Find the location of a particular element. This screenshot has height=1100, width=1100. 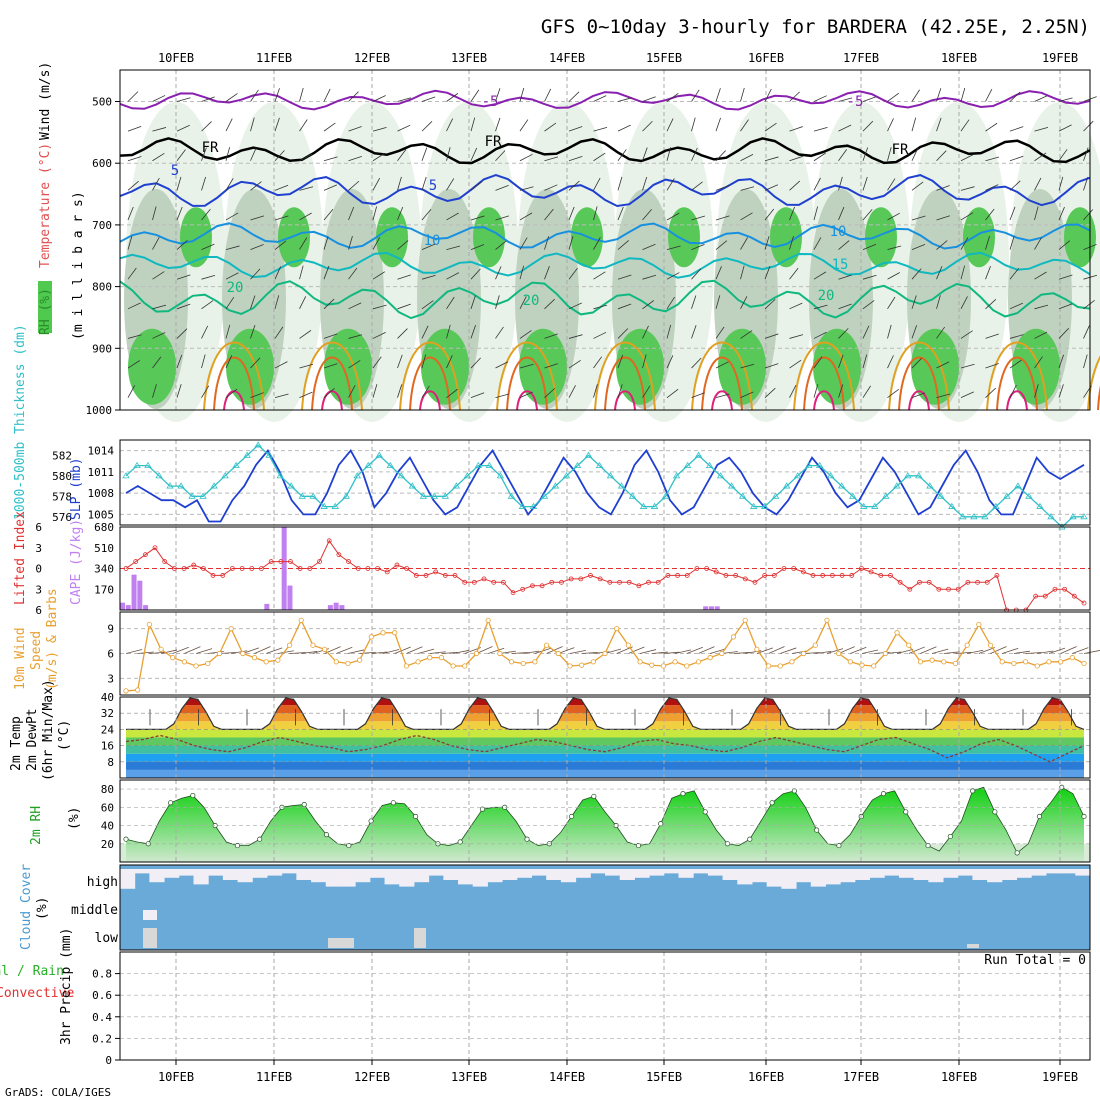

contour-label: FR is located at coordinates (210, 148).